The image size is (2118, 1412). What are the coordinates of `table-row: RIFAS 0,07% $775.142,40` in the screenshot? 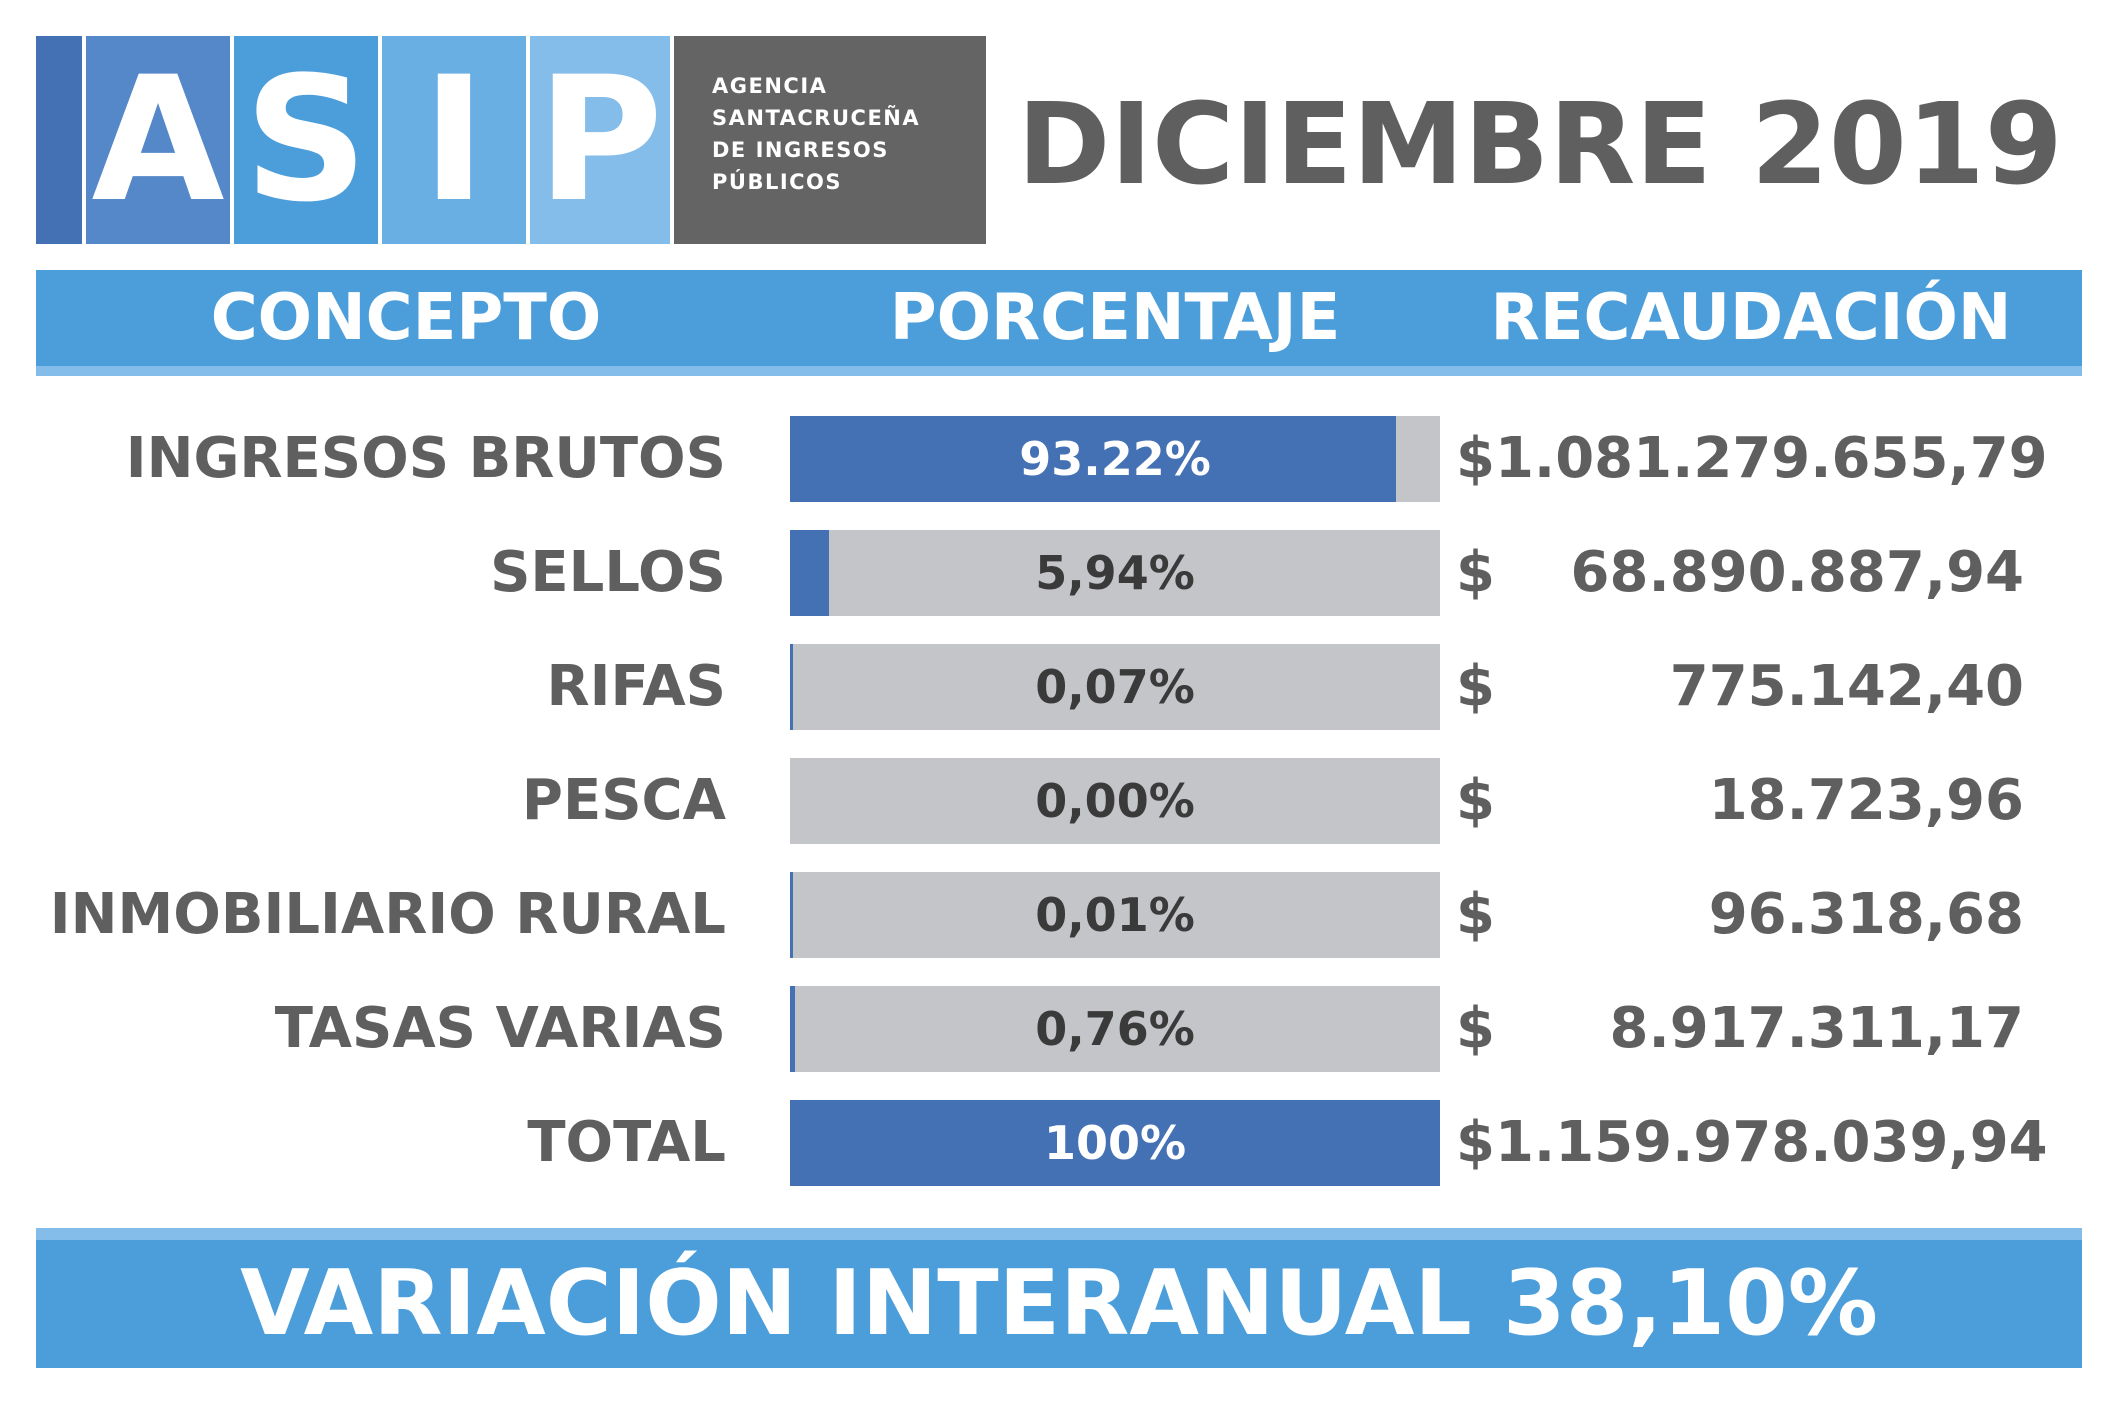 It's located at (1059, 687).